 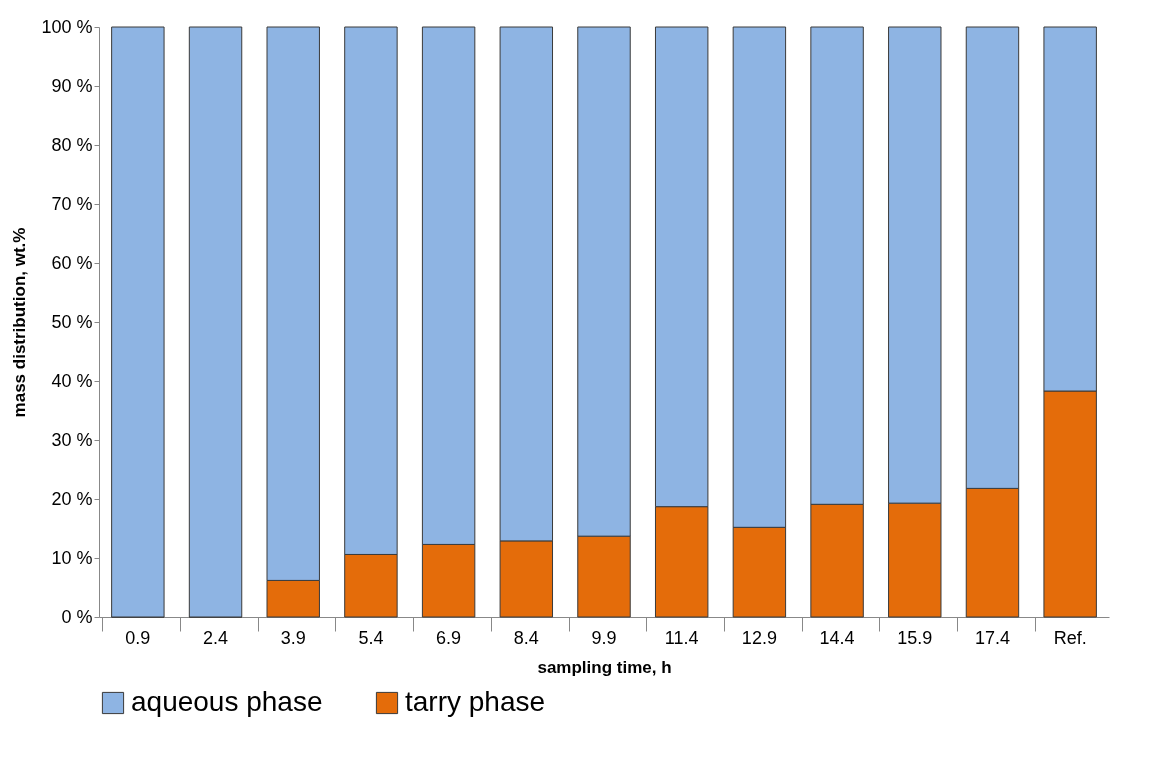 What do you see at coordinates (72, 439) in the screenshot?
I see `y-tick-label: 30 %` at bounding box center [72, 439].